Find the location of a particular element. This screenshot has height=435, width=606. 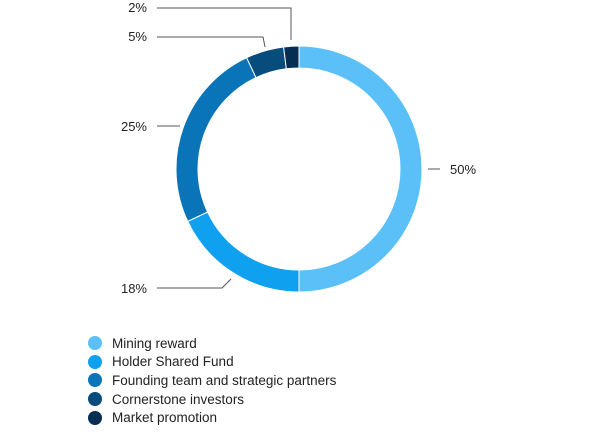

legend-label: Market promotion is located at coordinates (165, 418).